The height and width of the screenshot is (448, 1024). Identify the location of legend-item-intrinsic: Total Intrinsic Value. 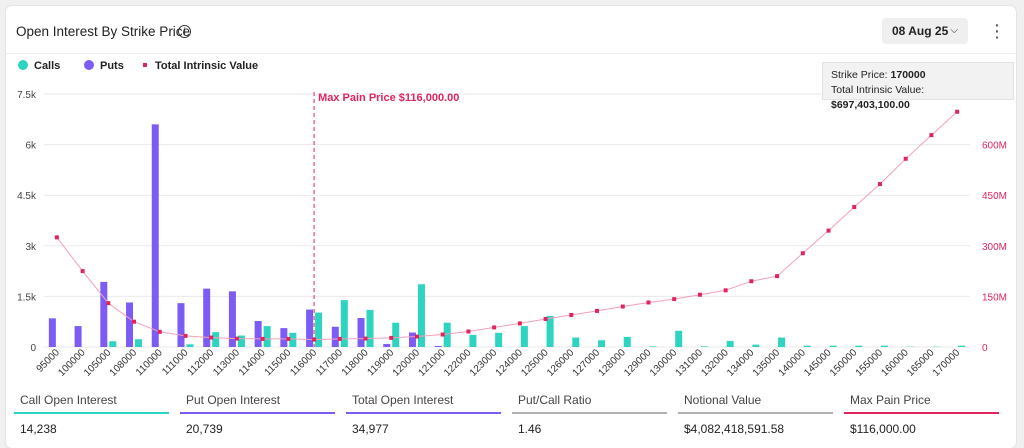
(199, 66).